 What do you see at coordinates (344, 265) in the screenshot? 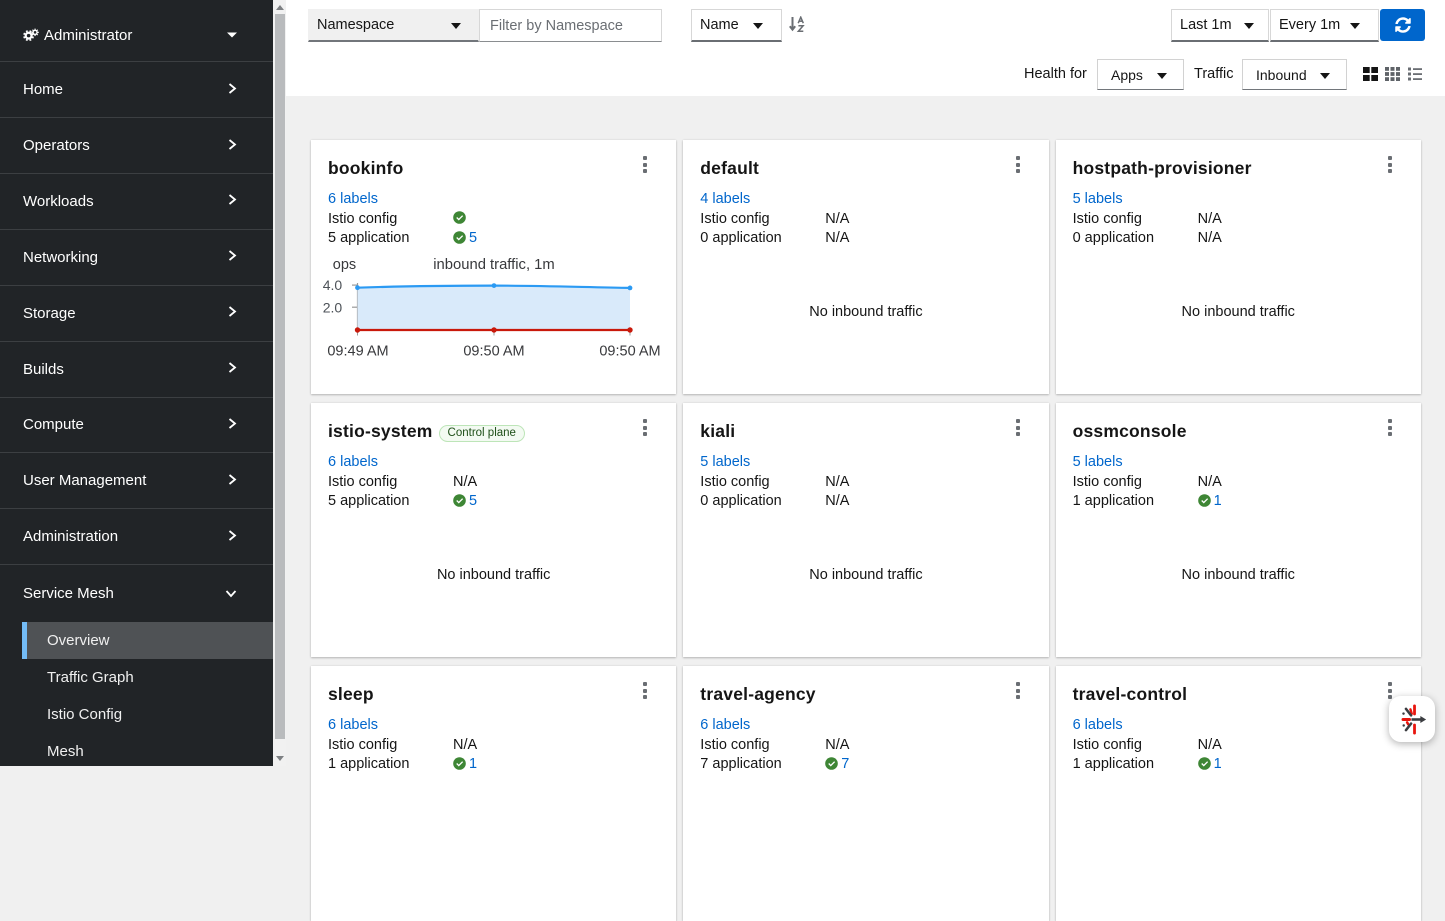
I see `svg-text: ops` at bounding box center [344, 265].